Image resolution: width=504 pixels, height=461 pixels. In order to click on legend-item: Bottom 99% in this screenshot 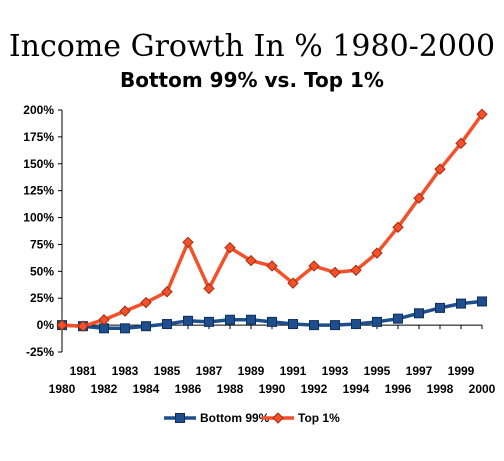, I will do `click(217, 418)`.